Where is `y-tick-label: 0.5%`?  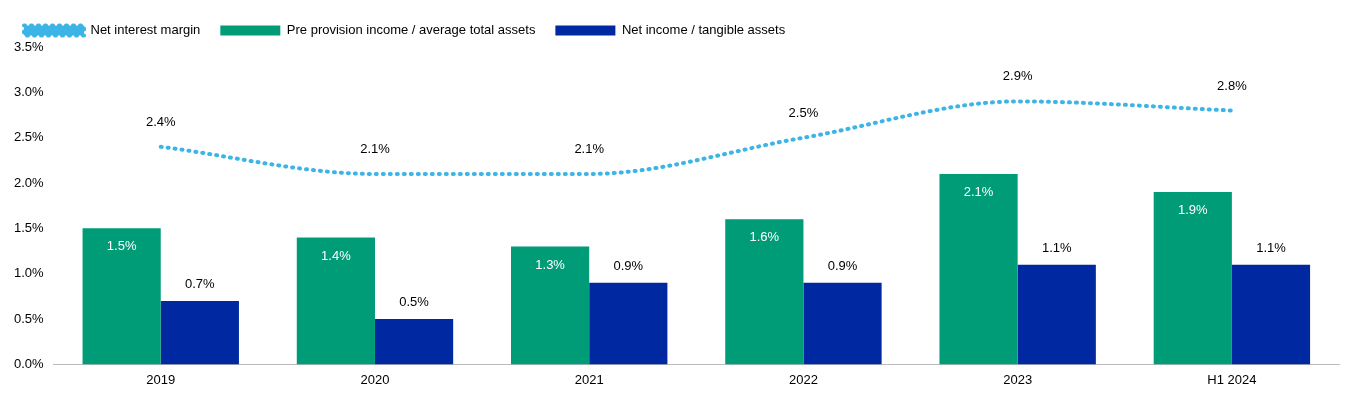
y-tick-label: 0.5% is located at coordinates (29, 318).